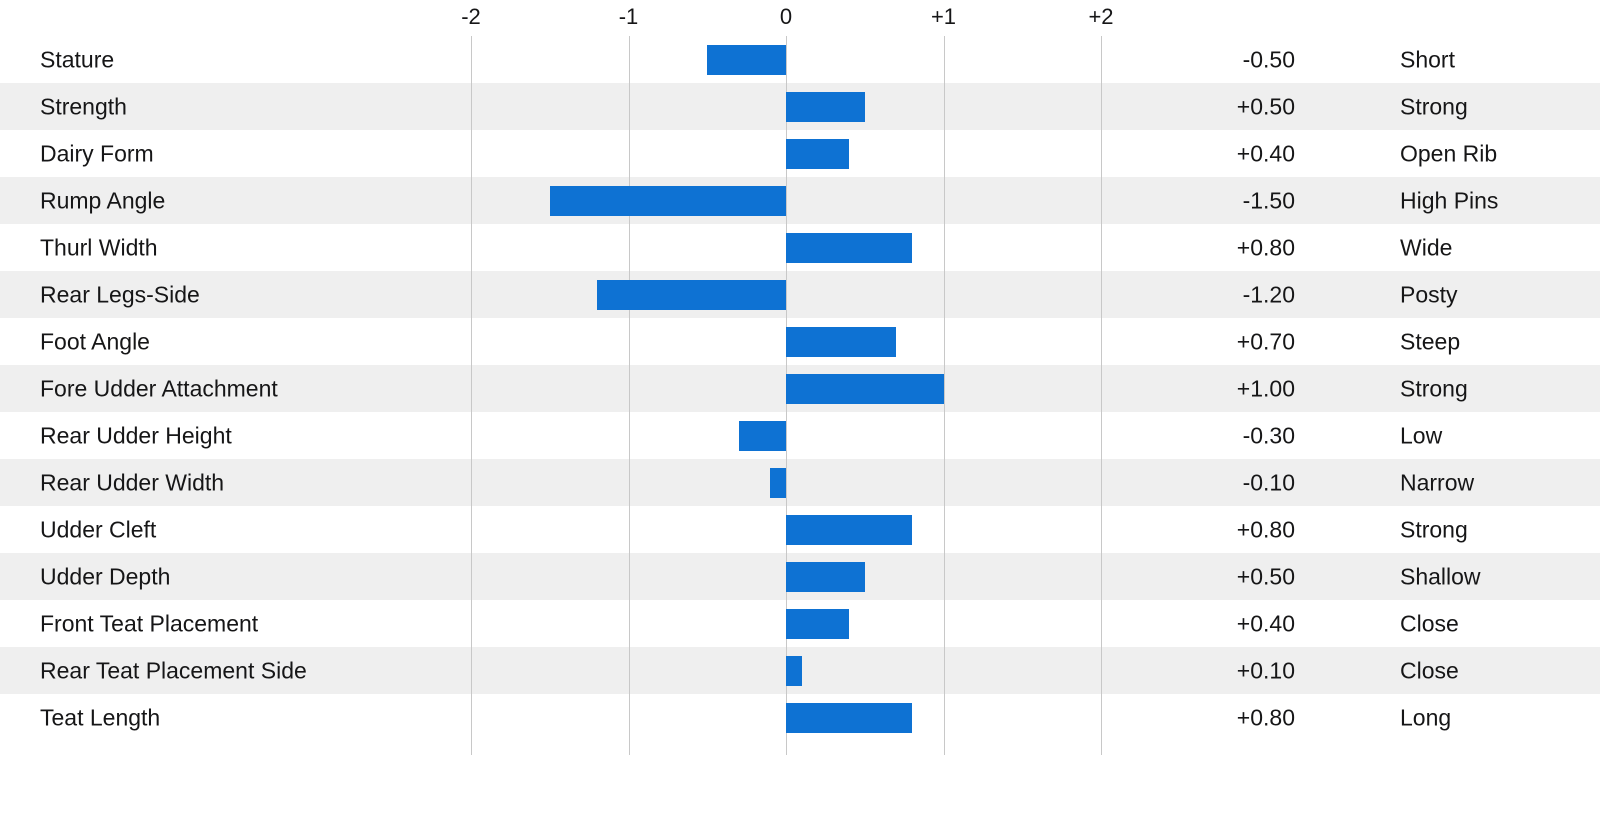 The height and width of the screenshot is (836, 1600). I want to click on trait-descriptor: Short, so click(1427, 59).